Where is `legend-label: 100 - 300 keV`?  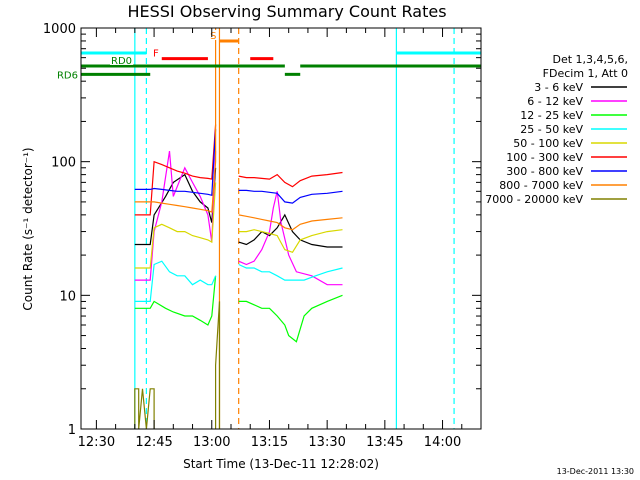 legend-label: 100 - 300 keV is located at coordinates (544, 157).